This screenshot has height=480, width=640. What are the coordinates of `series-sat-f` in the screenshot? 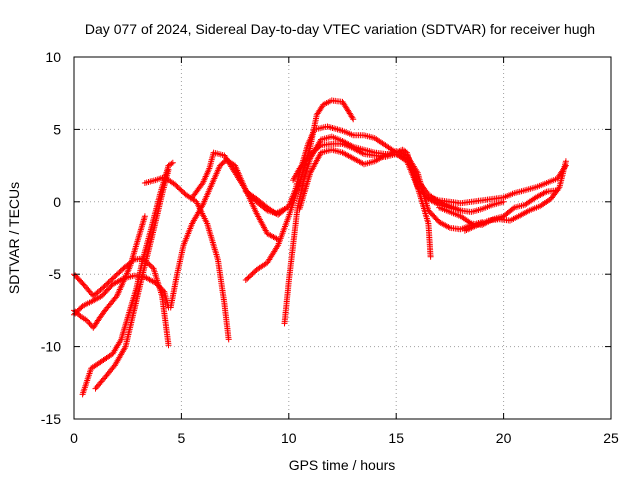 It's located at (186, 258).